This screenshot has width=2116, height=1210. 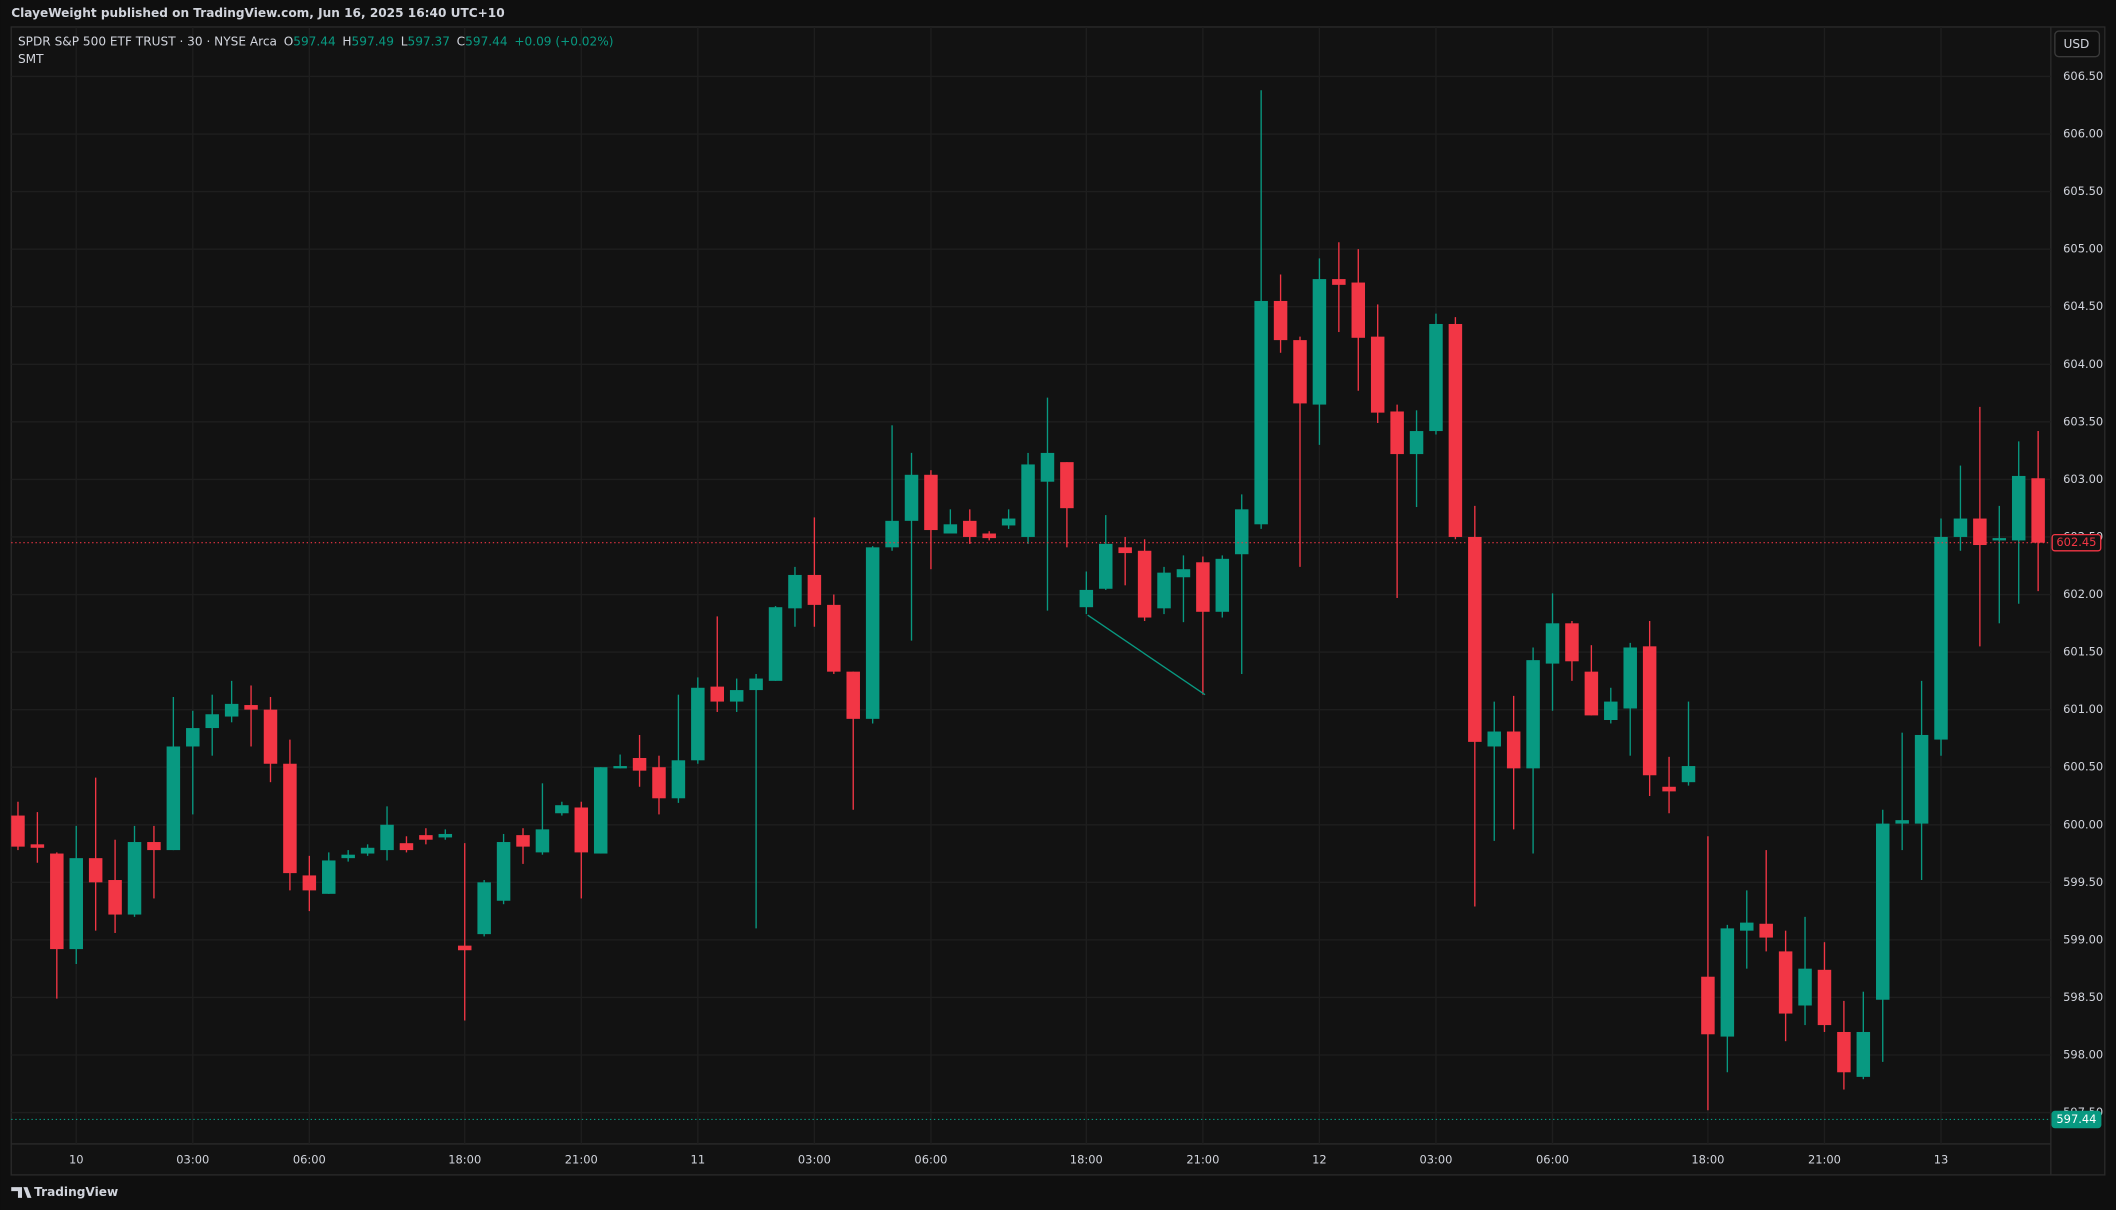 What do you see at coordinates (2083, 76) in the screenshot?
I see `y-tick-label: 606.50` at bounding box center [2083, 76].